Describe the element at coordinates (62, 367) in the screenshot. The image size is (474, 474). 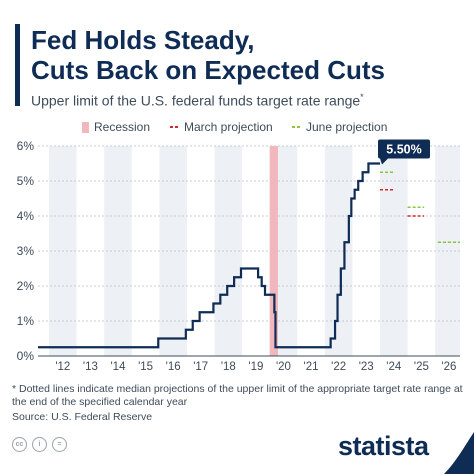
I see `x-tick-label: '12` at that location.